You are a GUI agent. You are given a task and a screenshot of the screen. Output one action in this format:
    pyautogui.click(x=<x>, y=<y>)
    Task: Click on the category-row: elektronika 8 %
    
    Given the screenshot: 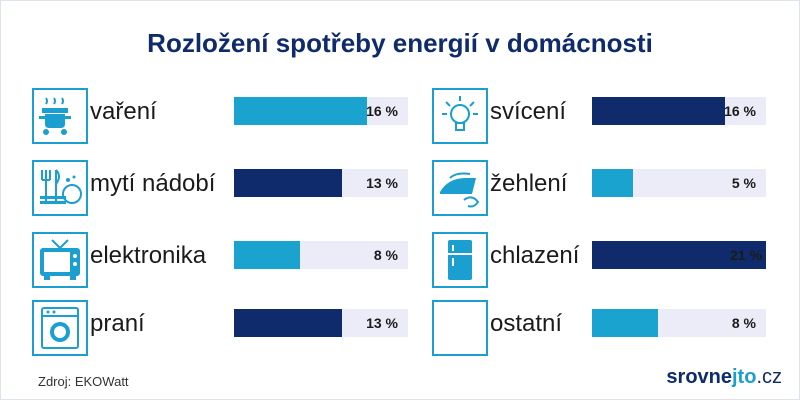 What is the action you would take?
    pyautogui.click(x=220, y=262)
    